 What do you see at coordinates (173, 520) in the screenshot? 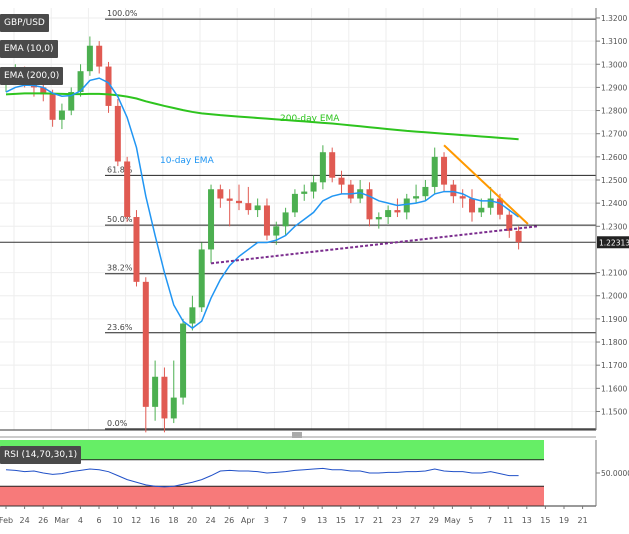
I see `date-tick-label: 18` at bounding box center [173, 520].